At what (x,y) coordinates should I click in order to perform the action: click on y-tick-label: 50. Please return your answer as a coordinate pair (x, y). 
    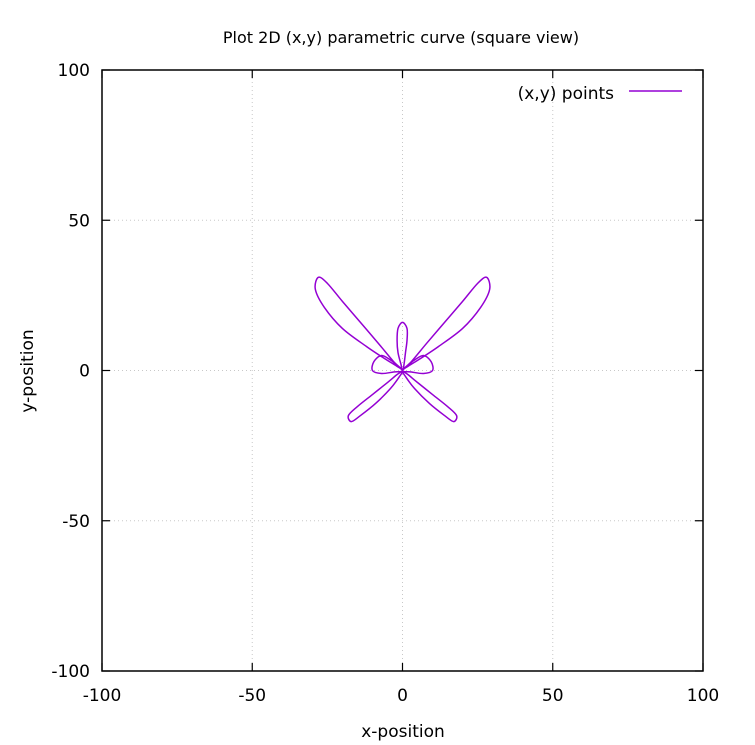
    Looking at the image, I should click on (79, 221).